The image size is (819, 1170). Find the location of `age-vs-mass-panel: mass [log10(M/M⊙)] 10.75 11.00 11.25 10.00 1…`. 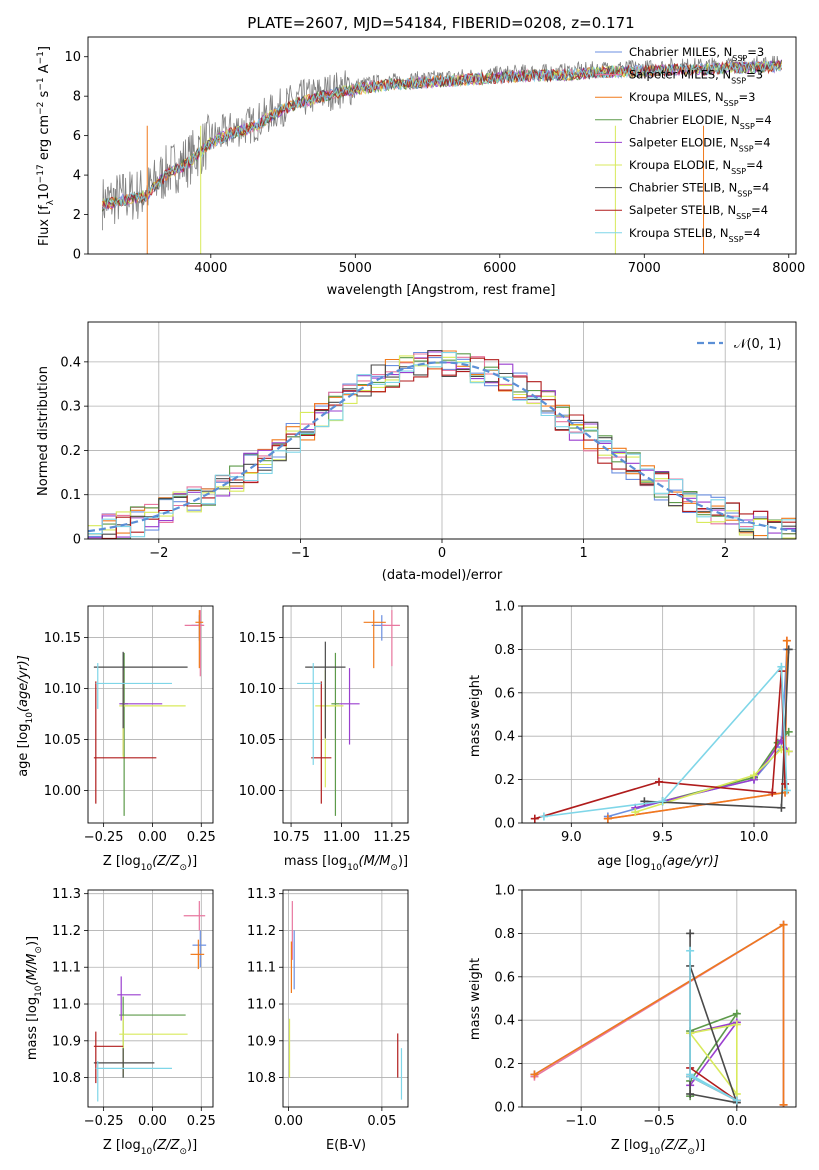

age-vs-mass-panel: mass [log10(M/M⊙)] 10.75 11.00 11.25 10.00 1… is located at coordinates (324, 739).